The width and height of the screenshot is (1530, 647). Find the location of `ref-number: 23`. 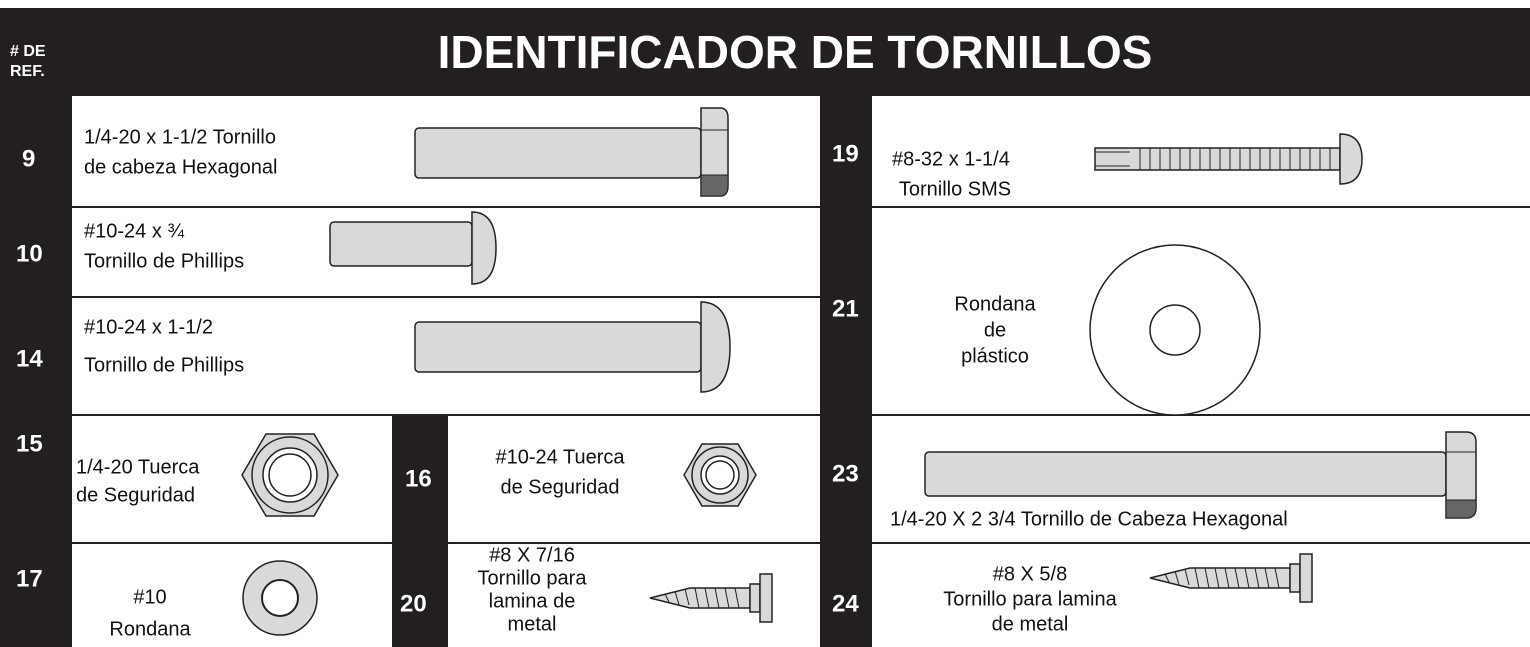

ref-number: 23 is located at coordinates (845, 473).